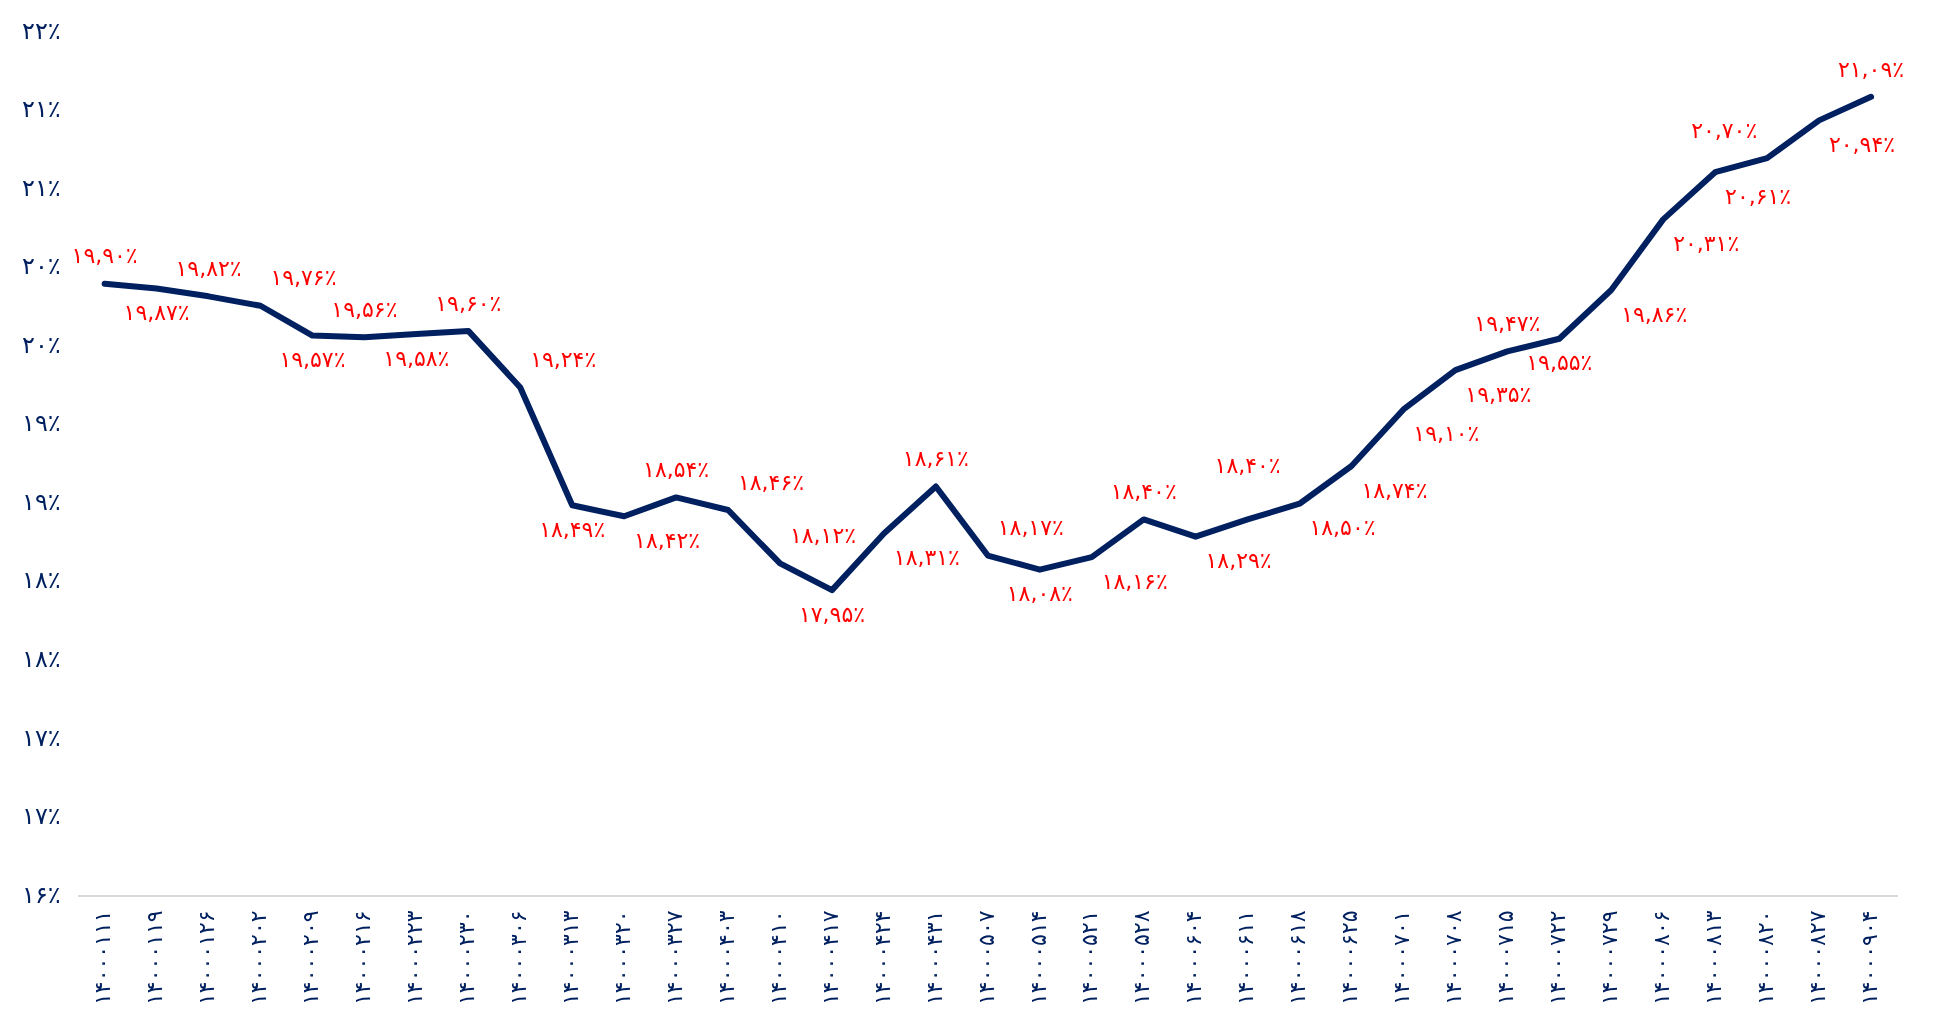  What do you see at coordinates (882, 957) in the screenshot?
I see `x-tick-label: ۱۴۰۰۰۴۲۴` at bounding box center [882, 957].